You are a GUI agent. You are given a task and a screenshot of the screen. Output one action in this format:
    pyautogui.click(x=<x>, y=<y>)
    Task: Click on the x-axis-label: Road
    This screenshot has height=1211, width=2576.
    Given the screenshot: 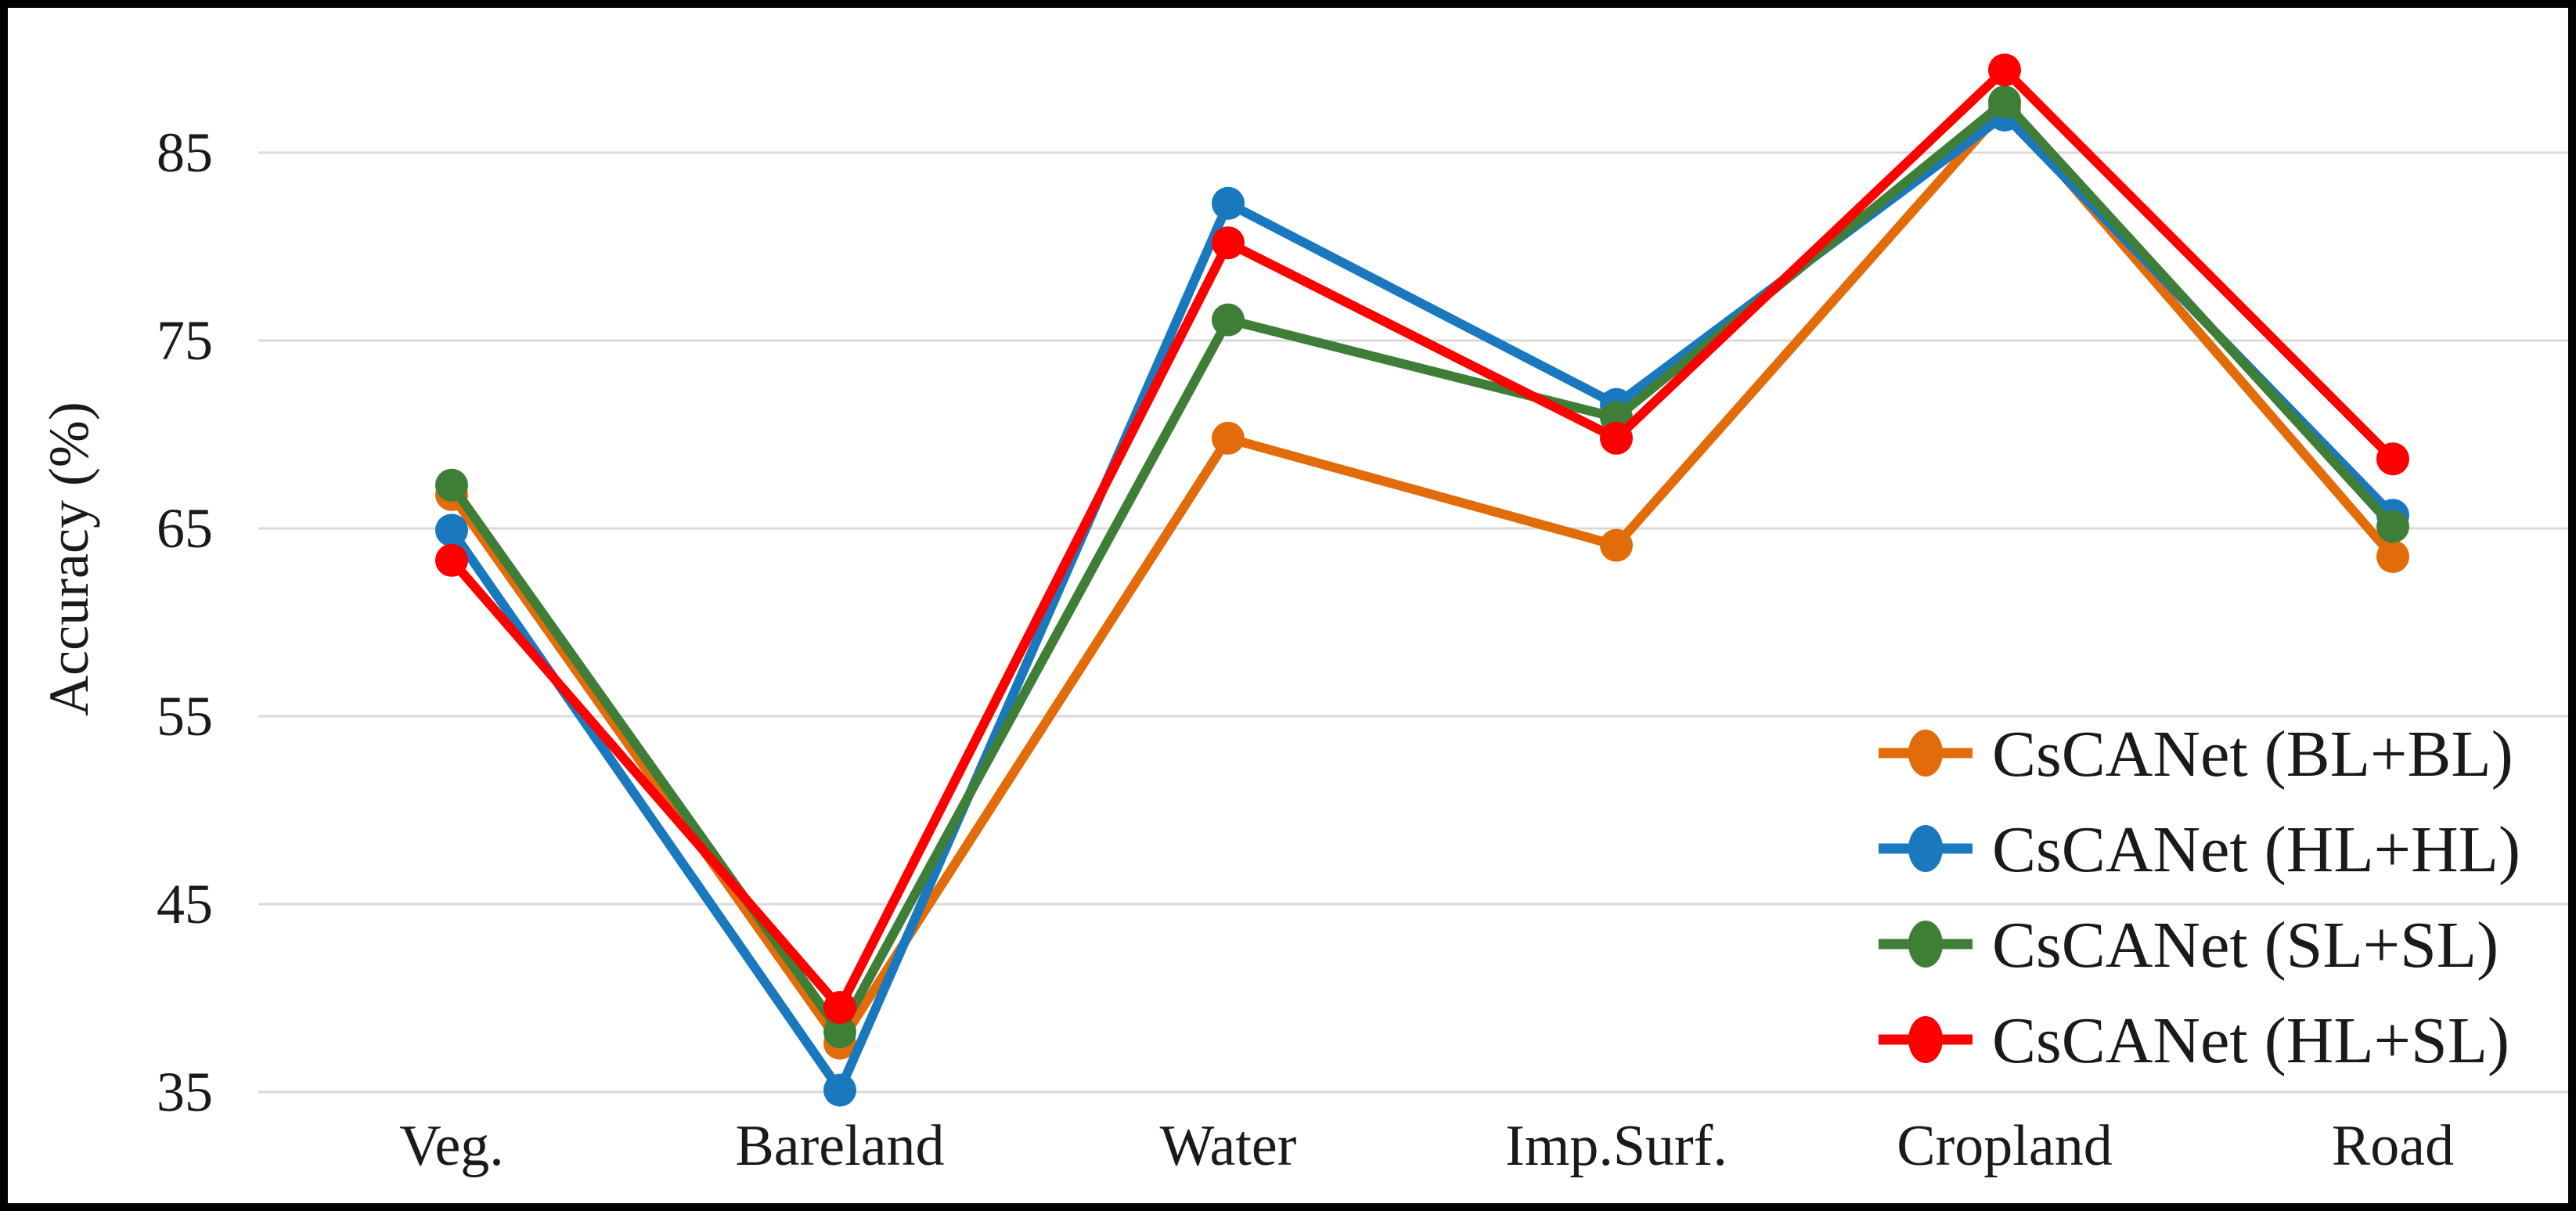 What is the action you would take?
    pyautogui.click(x=2393, y=1146)
    